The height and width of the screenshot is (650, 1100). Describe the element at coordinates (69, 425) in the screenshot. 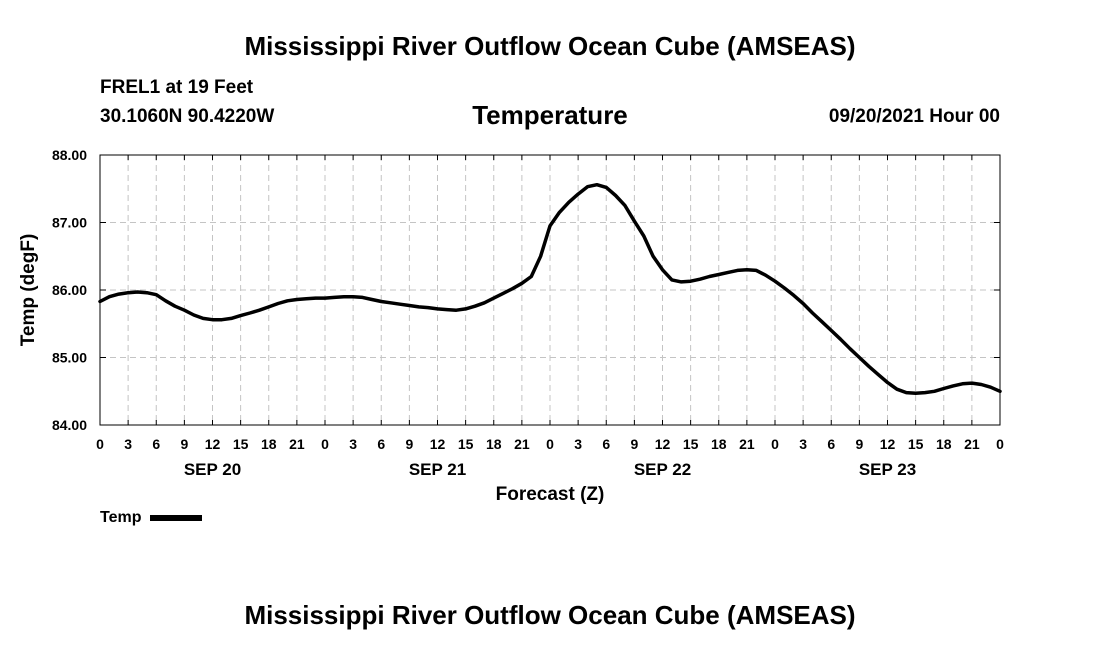

I see `y-tick-label: 84.00` at that location.